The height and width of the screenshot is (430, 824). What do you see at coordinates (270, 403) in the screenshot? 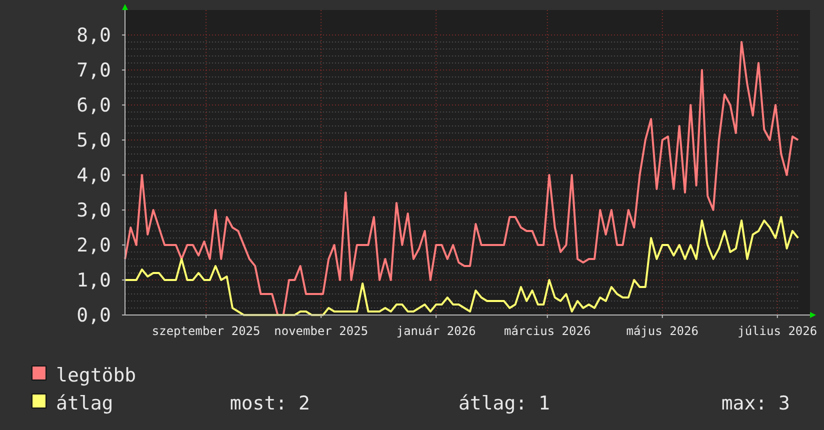
I see `text: most: 2` at bounding box center [270, 403].